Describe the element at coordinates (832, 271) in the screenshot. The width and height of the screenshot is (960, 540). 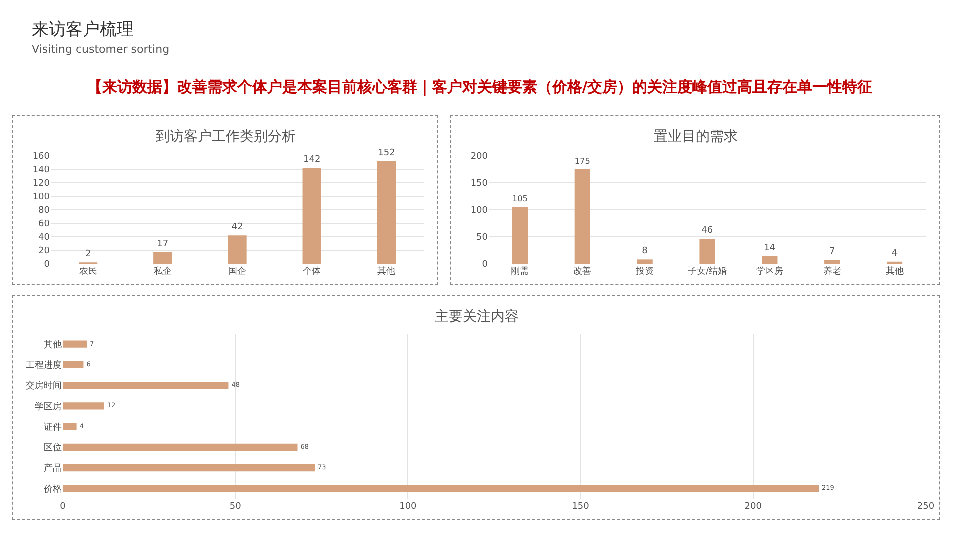
I see `x-tick-label: 养老` at that location.